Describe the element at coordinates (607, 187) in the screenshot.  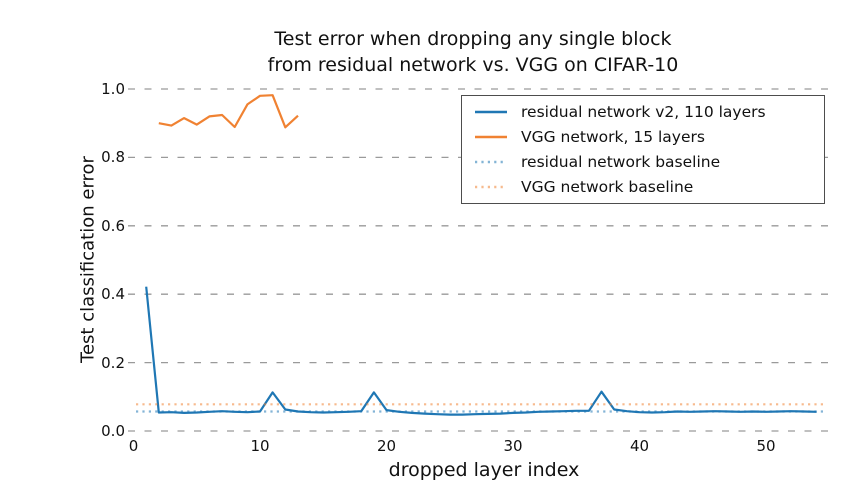
I see `legend-label: VGG network baseline` at that location.